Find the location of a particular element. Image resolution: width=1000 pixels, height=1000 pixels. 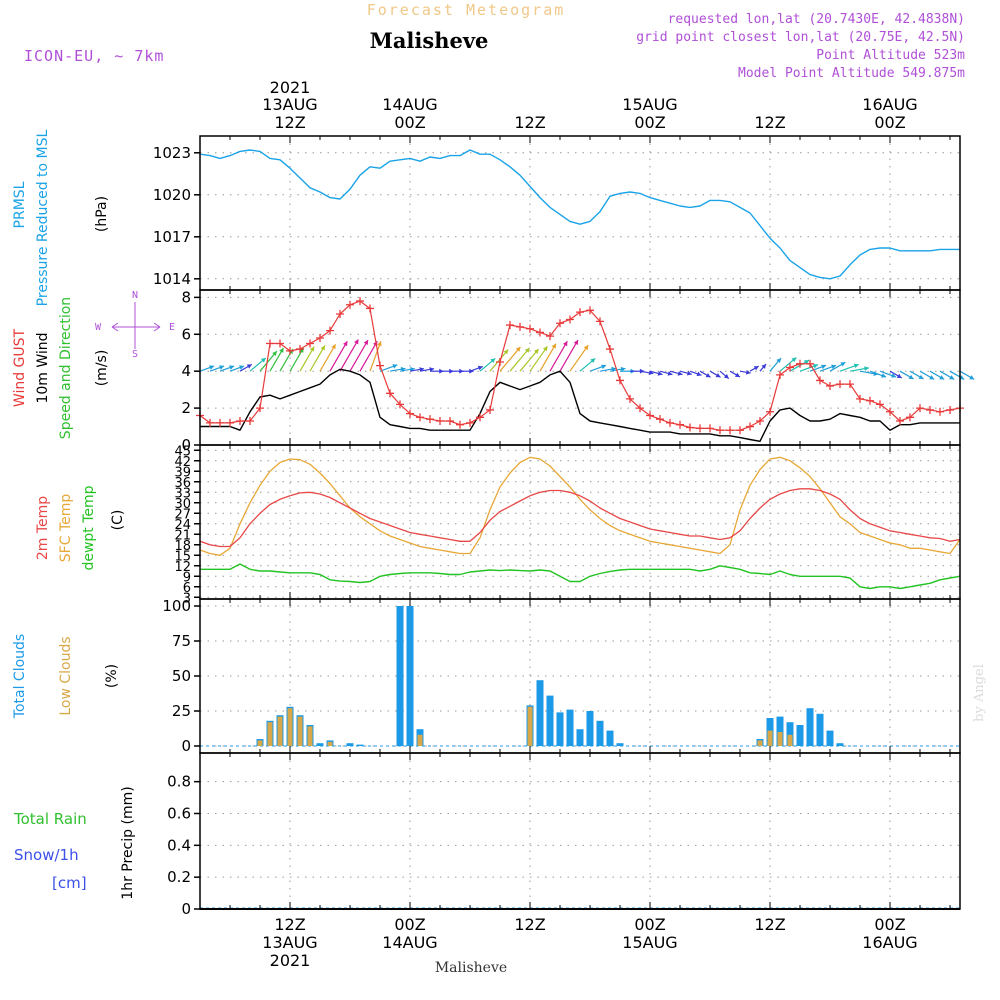

precip-ytick-label: 0.2 is located at coordinates (179, 877).